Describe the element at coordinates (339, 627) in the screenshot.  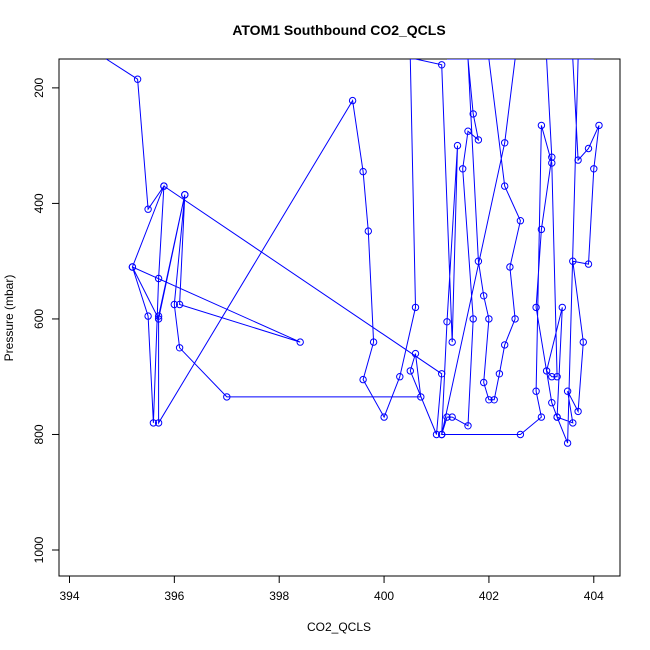
I see `x-axis-label: CO2_QCLS` at that location.